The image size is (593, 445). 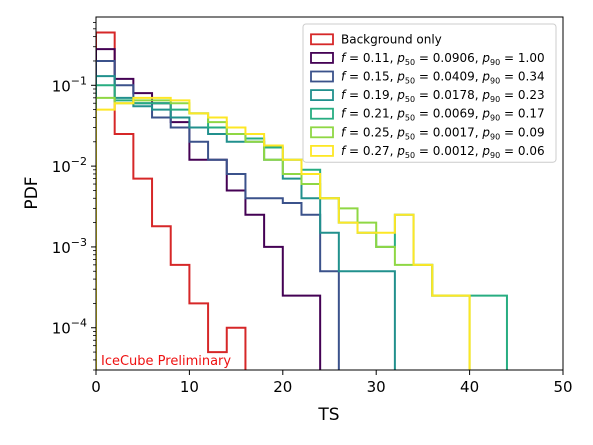 I want to click on x-tick-label: 0, so click(x=96, y=387).